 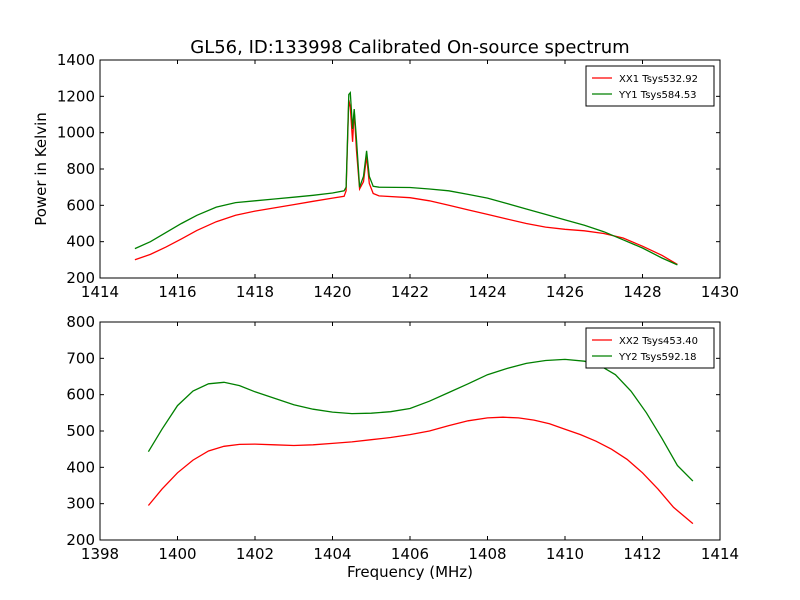 What do you see at coordinates (487, 292) in the screenshot?
I see `x-tick-label: 1424` at bounding box center [487, 292].